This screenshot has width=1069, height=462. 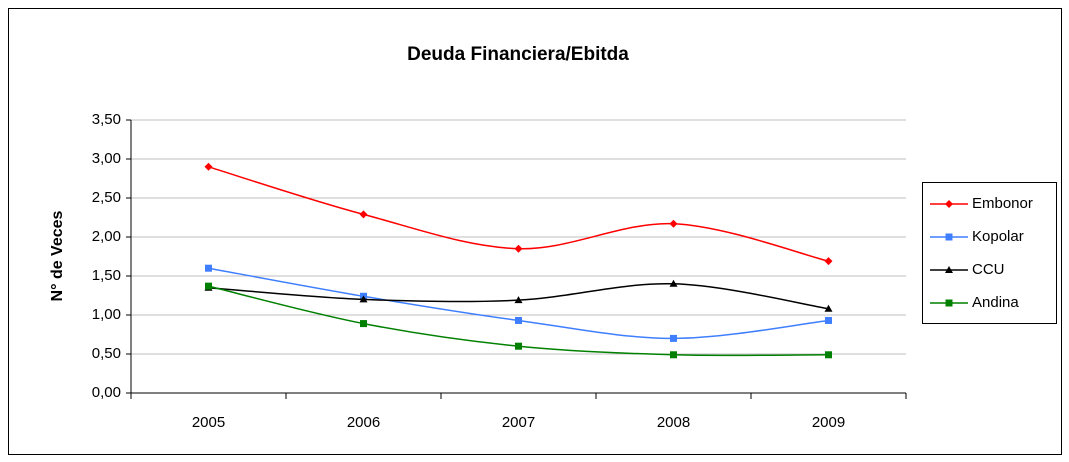 What do you see at coordinates (518, 422) in the screenshot?
I see `x-tick-label: 2007` at bounding box center [518, 422].